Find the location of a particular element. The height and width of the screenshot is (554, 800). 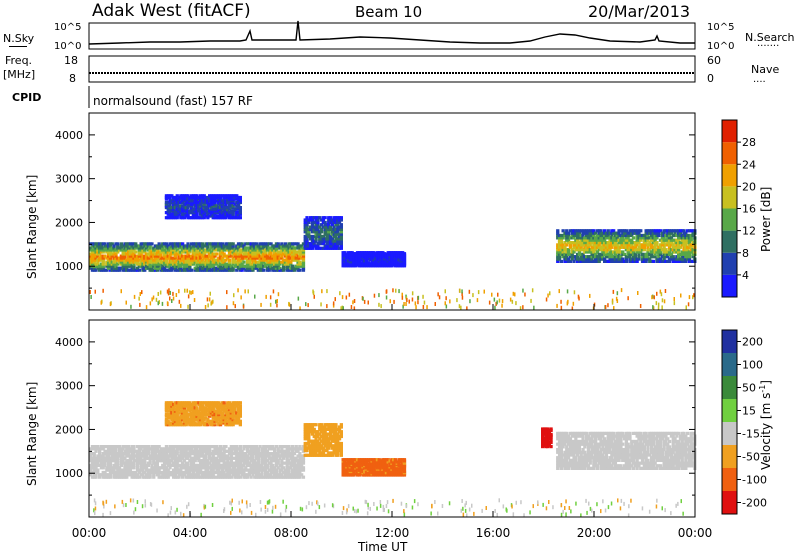

nave-right-tick-bottom: 0 is located at coordinates (710, 78).